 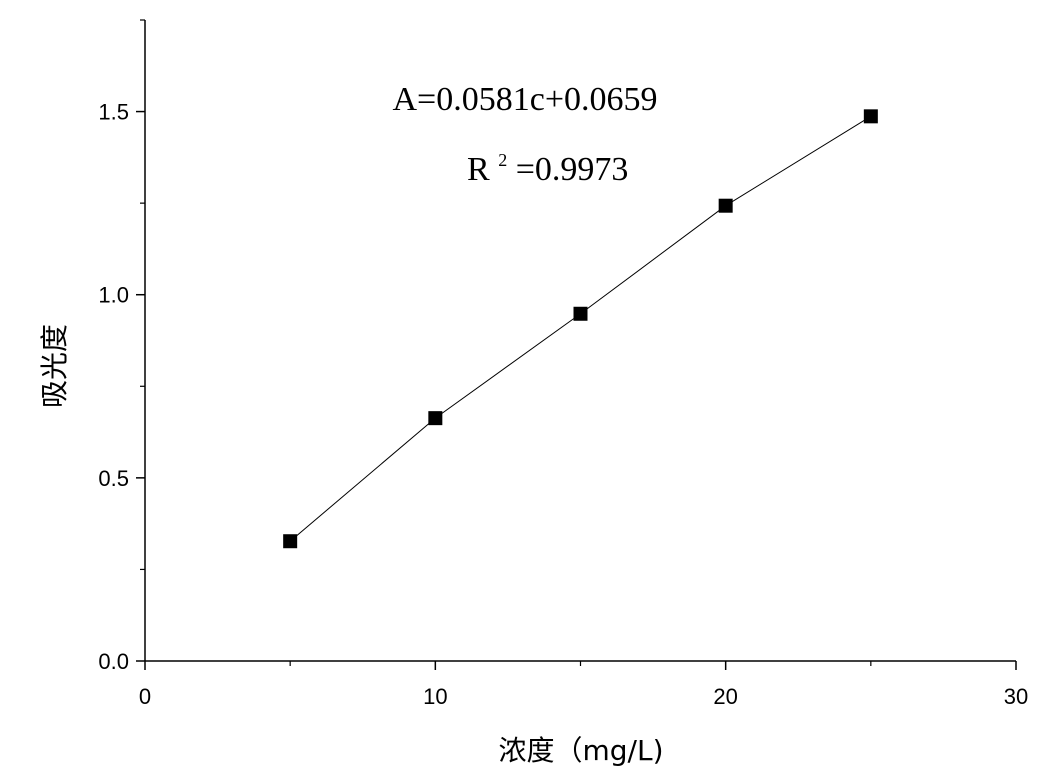 What do you see at coordinates (583, 685) in the screenshot?
I see `x-axis-ticks: 0 10 20 30` at bounding box center [583, 685].